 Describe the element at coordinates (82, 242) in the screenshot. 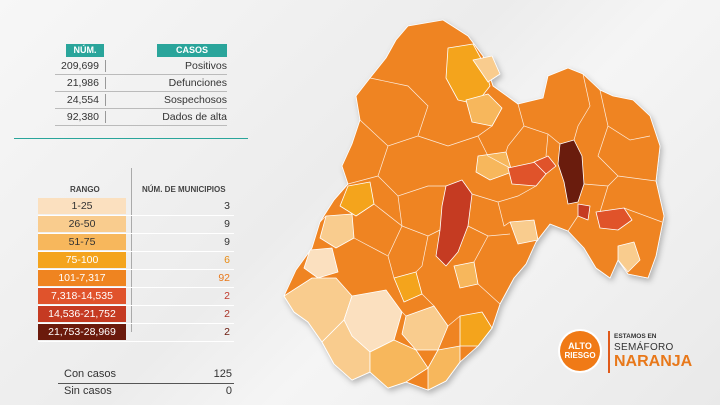

I see `legend-swatch: 51-75` at that location.